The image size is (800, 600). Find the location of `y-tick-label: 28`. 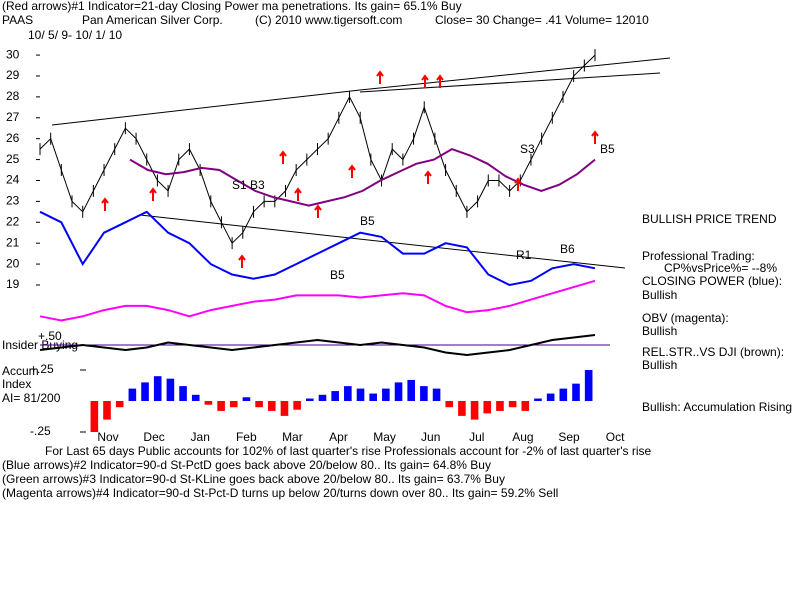

y-tick-label: 28 is located at coordinates (13, 96).